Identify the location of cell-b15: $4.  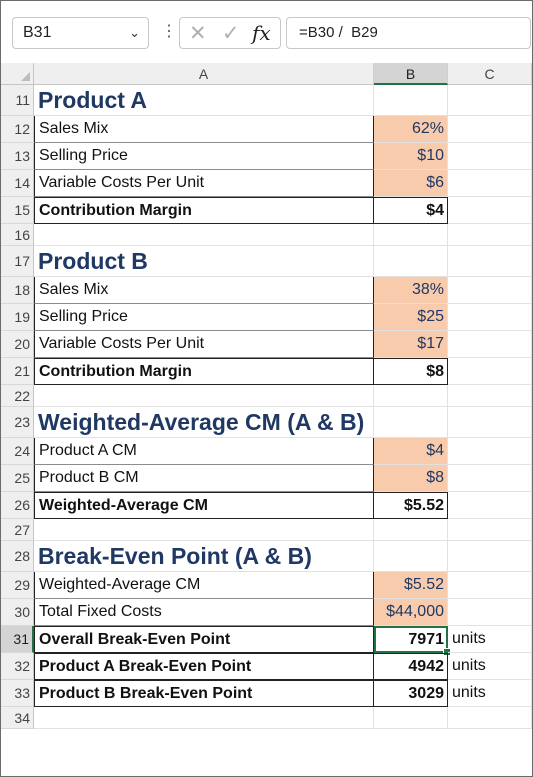
(411, 210).